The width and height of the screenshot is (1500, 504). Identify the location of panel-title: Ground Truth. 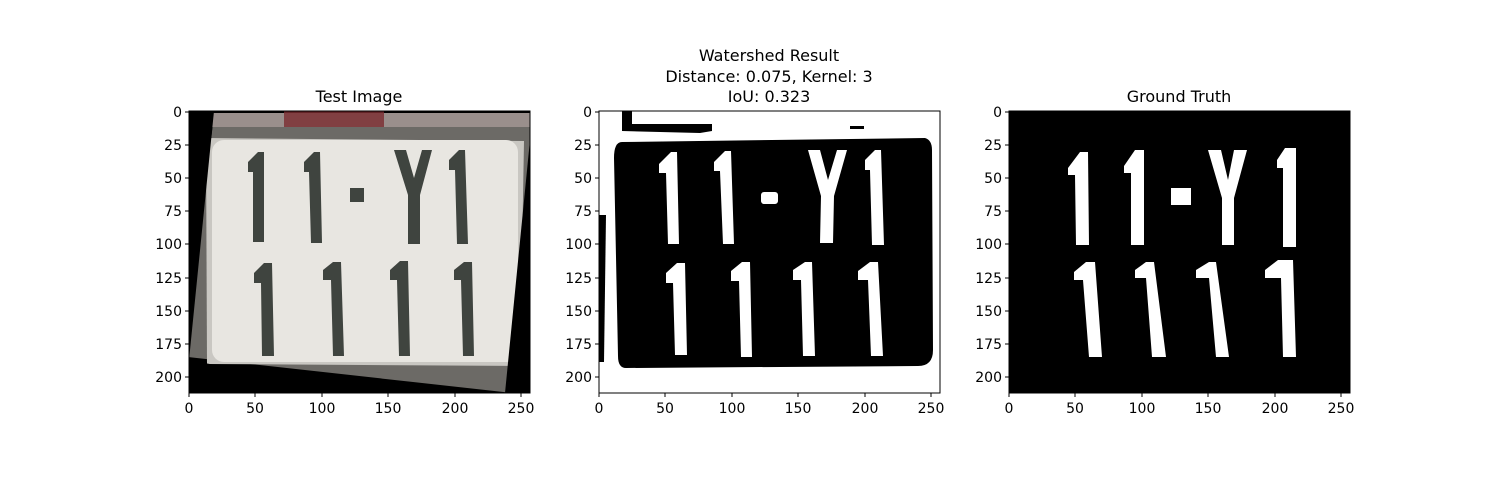
(1179, 96).